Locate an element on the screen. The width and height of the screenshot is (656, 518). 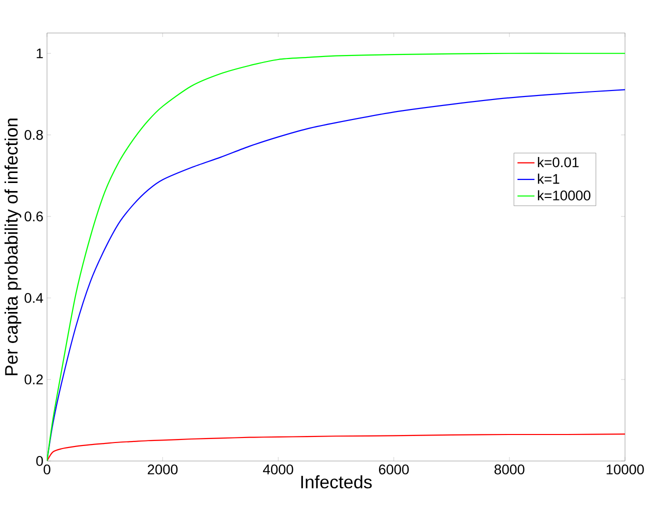
y-tick-label: 0 is located at coordinates (39, 461).